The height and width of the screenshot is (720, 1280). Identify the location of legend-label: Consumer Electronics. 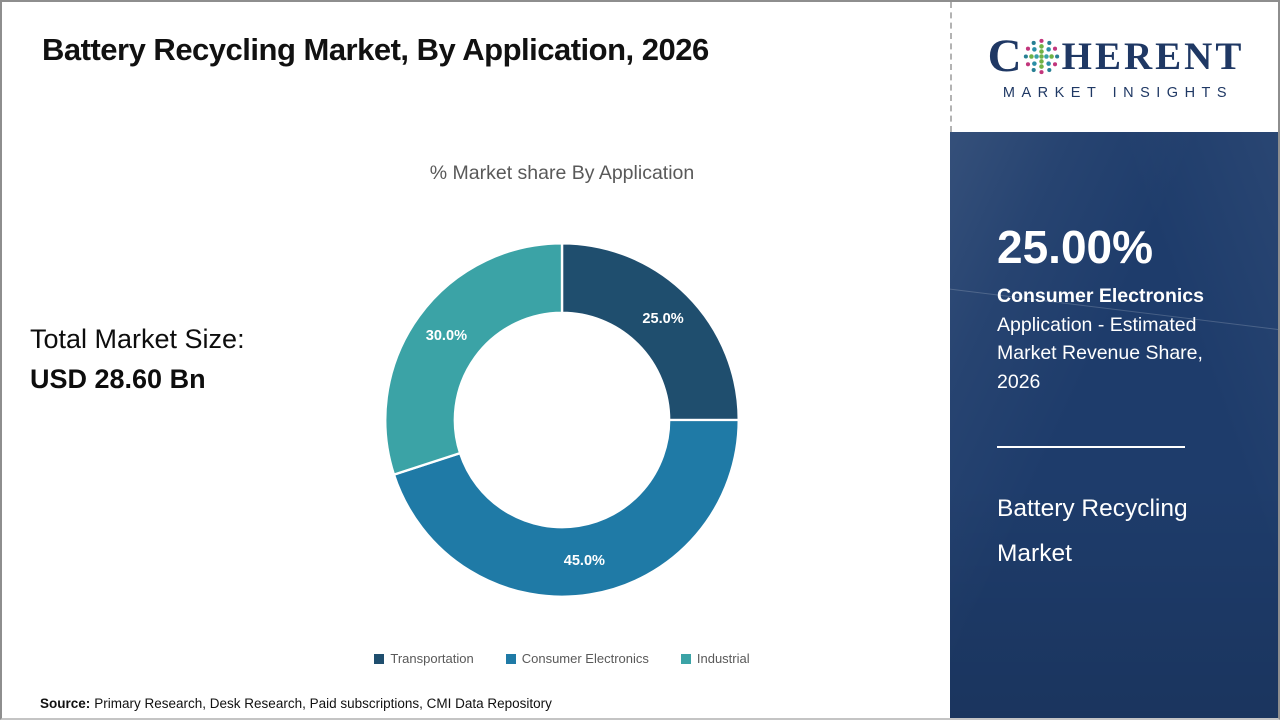
(585, 658).